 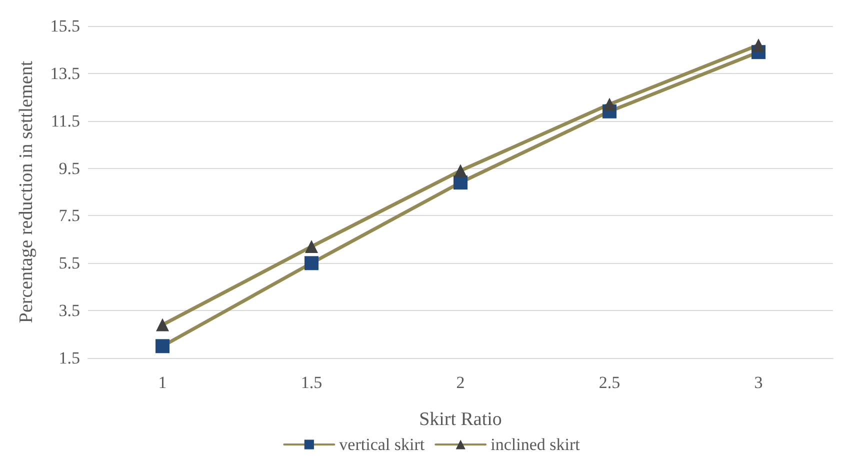 I want to click on y-tick-label: 5.5, so click(x=69, y=263).